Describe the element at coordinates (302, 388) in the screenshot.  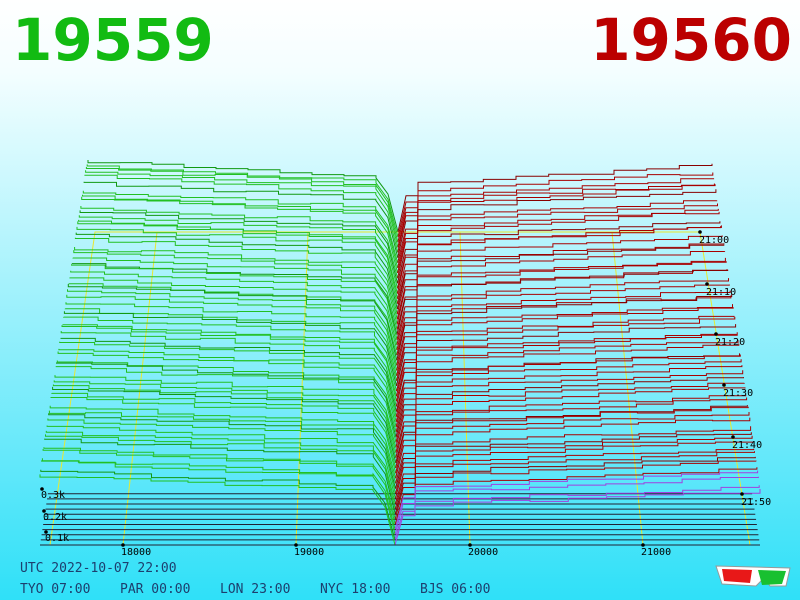
I see `floor-grid-line` at that location.